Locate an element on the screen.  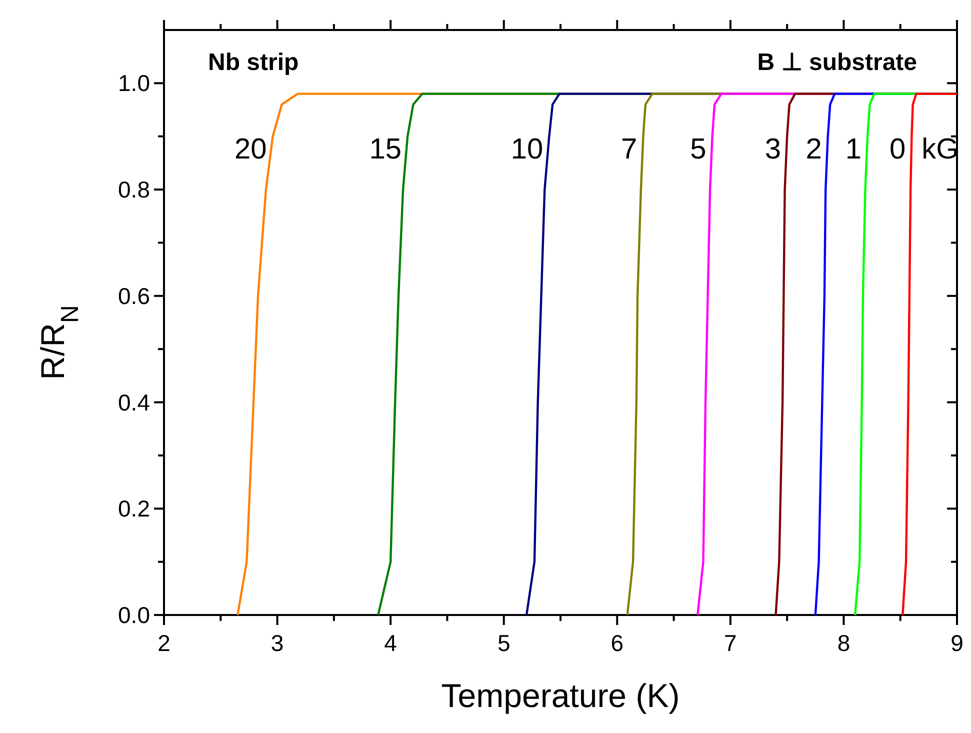
series-label: 20 is located at coordinates (250, 149).